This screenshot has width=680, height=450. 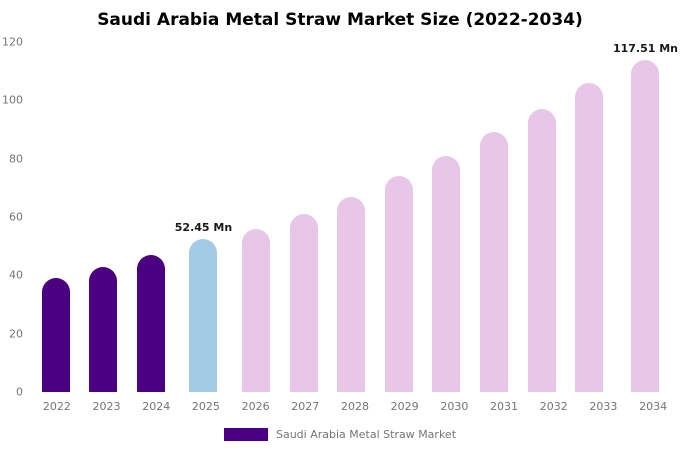 I want to click on y-axis: 0 20 40 60 80 100 120, so click(x=16, y=217).